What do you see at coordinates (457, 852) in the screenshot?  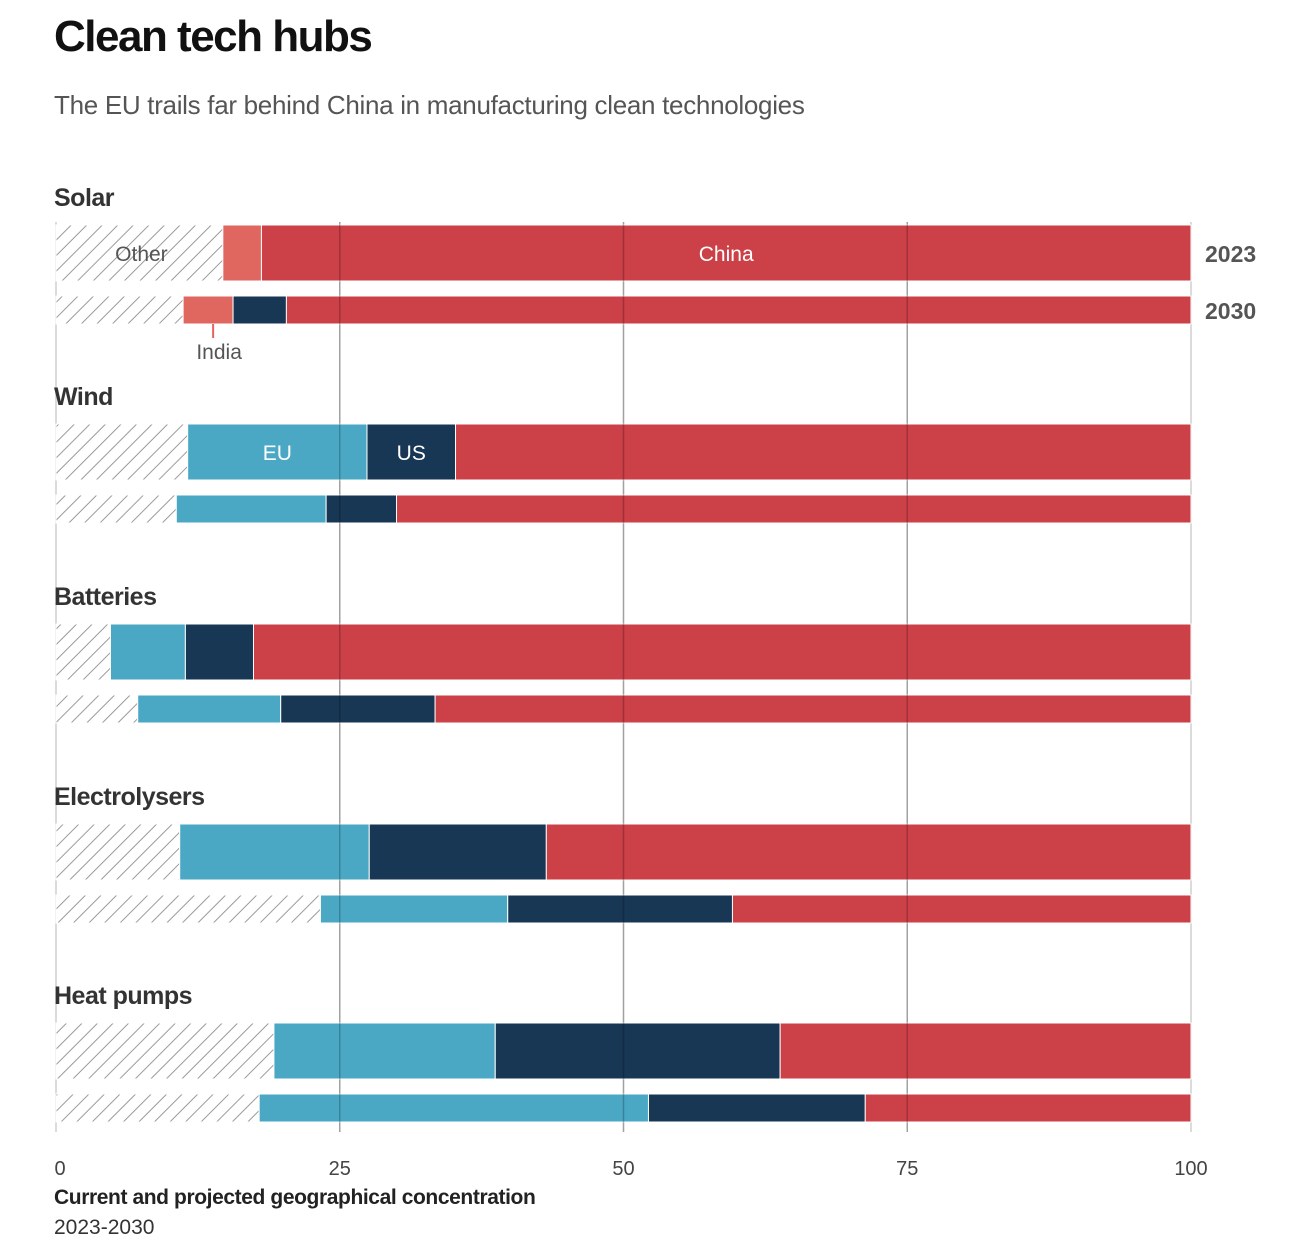 I see `bar-electrolysers-2023-us` at bounding box center [457, 852].